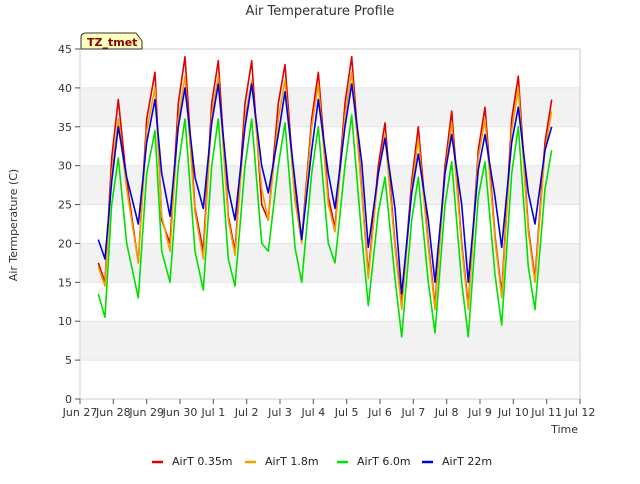 The width and height of the screenshot is (640, 484). Describe the element at coordinates (202, 461) in the screenshot. I see `legend-label: AirT 0.35m` at that location.